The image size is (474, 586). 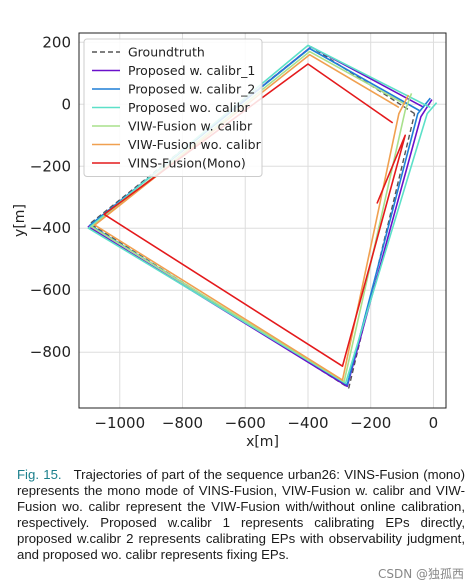 I want to click on x-axis-label: x[m], so click(x=262, y=442).